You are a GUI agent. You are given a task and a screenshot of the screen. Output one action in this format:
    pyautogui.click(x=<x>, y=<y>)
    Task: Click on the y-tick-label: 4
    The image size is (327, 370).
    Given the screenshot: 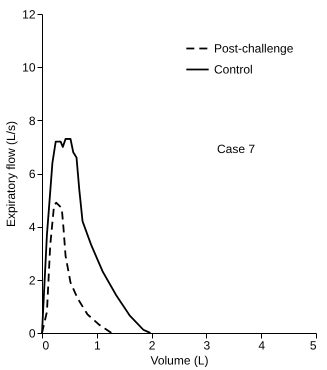 What is the action you would take?
    pyautogui.click(x=32, y=227)
    